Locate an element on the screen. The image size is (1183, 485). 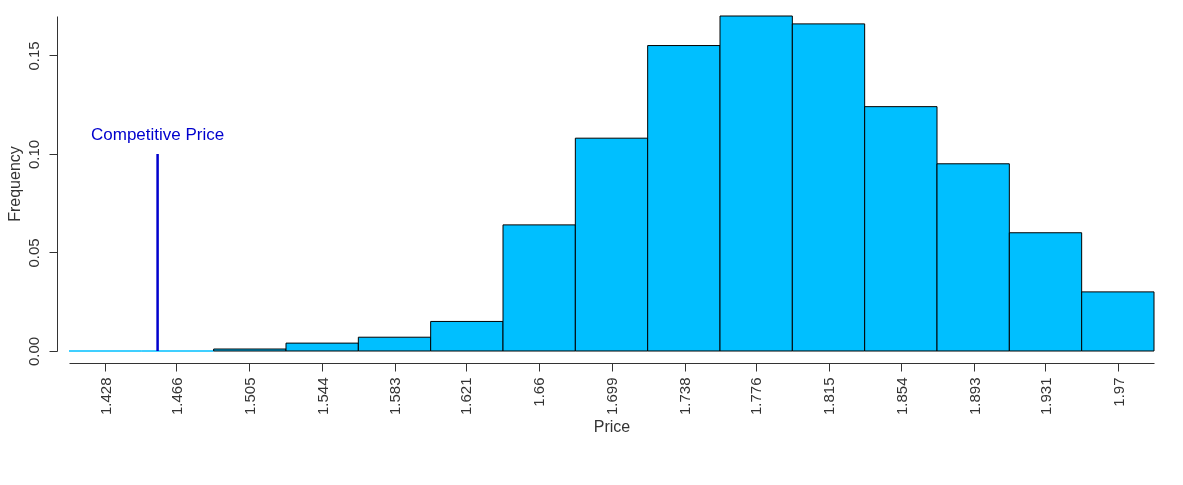
y-tick-label: 0.10 is located at coordinates (33, 154).